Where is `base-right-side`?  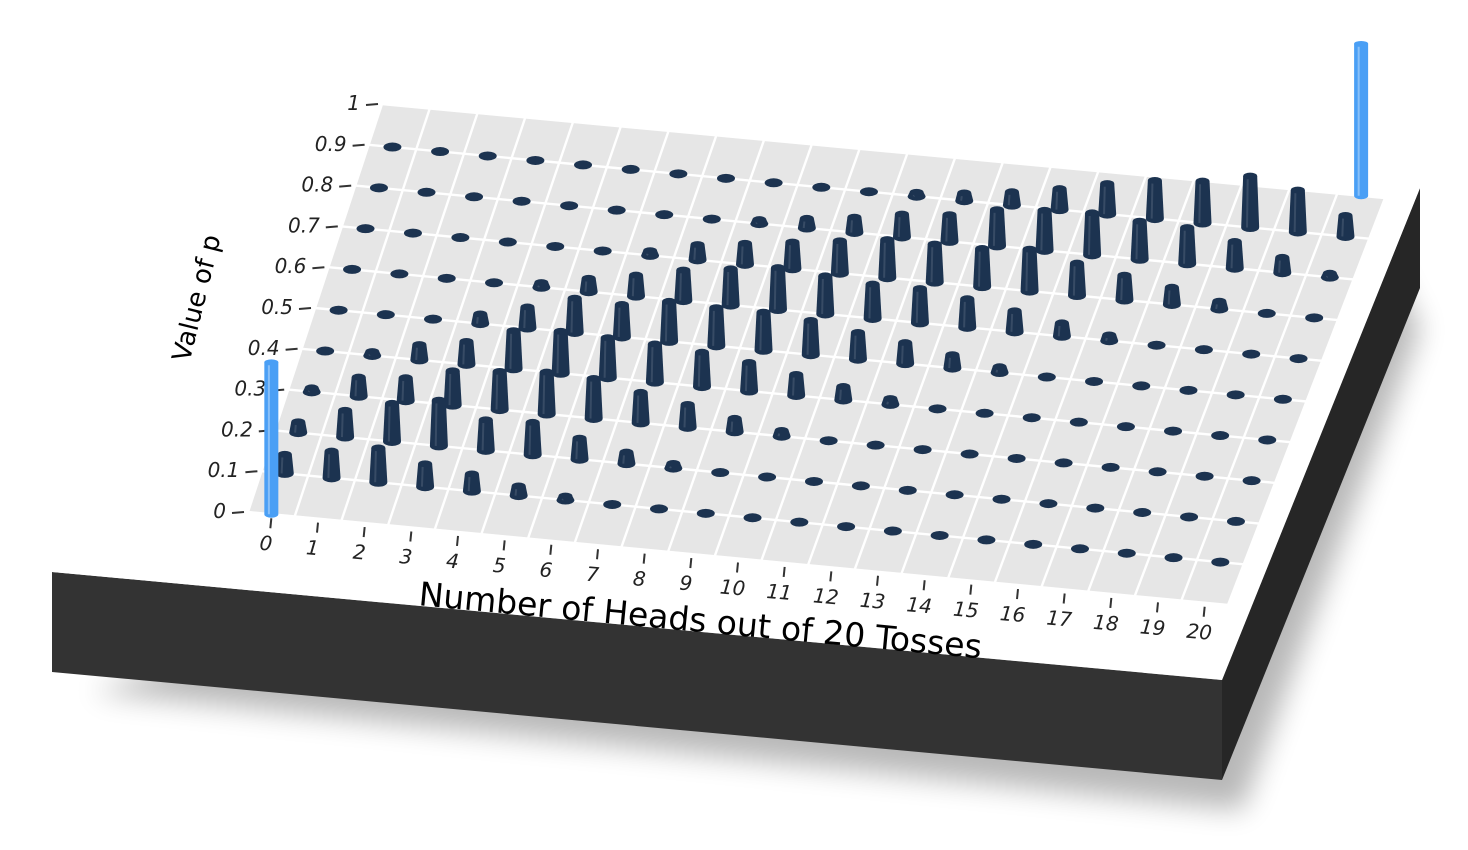 base-right-side is located at coordinates (1321, 484).